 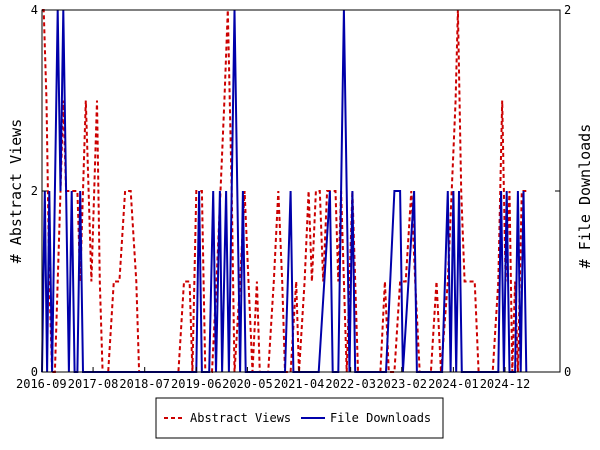 What do you see at coordinates (34, 10) in the screenshot?
I see `y-left-tick-label: 4` at bounding box center [34, 10].